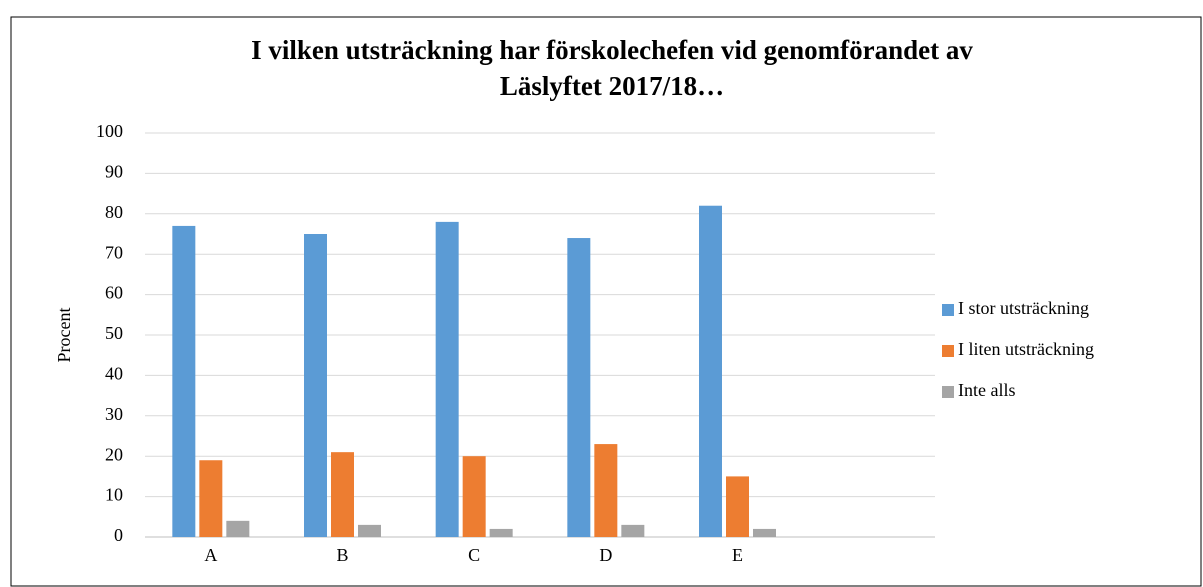  What do you see at coordinates (474, 555) in the screenshot?
I see `x-tick-label: C` at bounding box center [474, 555].